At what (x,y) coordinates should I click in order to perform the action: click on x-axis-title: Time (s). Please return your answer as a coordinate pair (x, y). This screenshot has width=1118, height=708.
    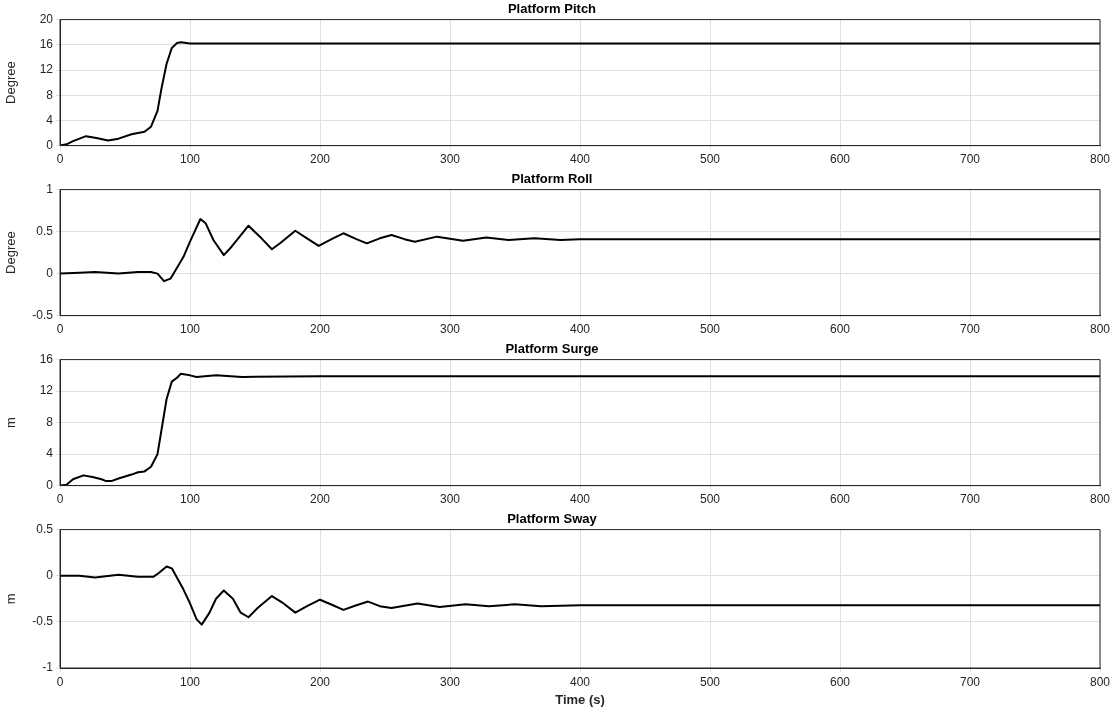
    Looking at the image, I should click on (580, 699).